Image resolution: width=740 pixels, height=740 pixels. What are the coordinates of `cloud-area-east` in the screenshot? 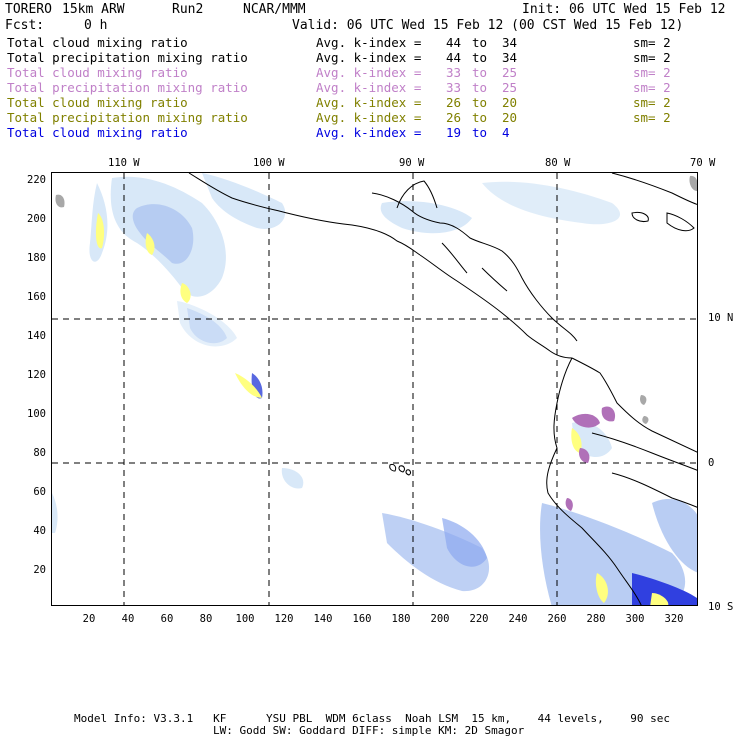 It's located at (674, 536).